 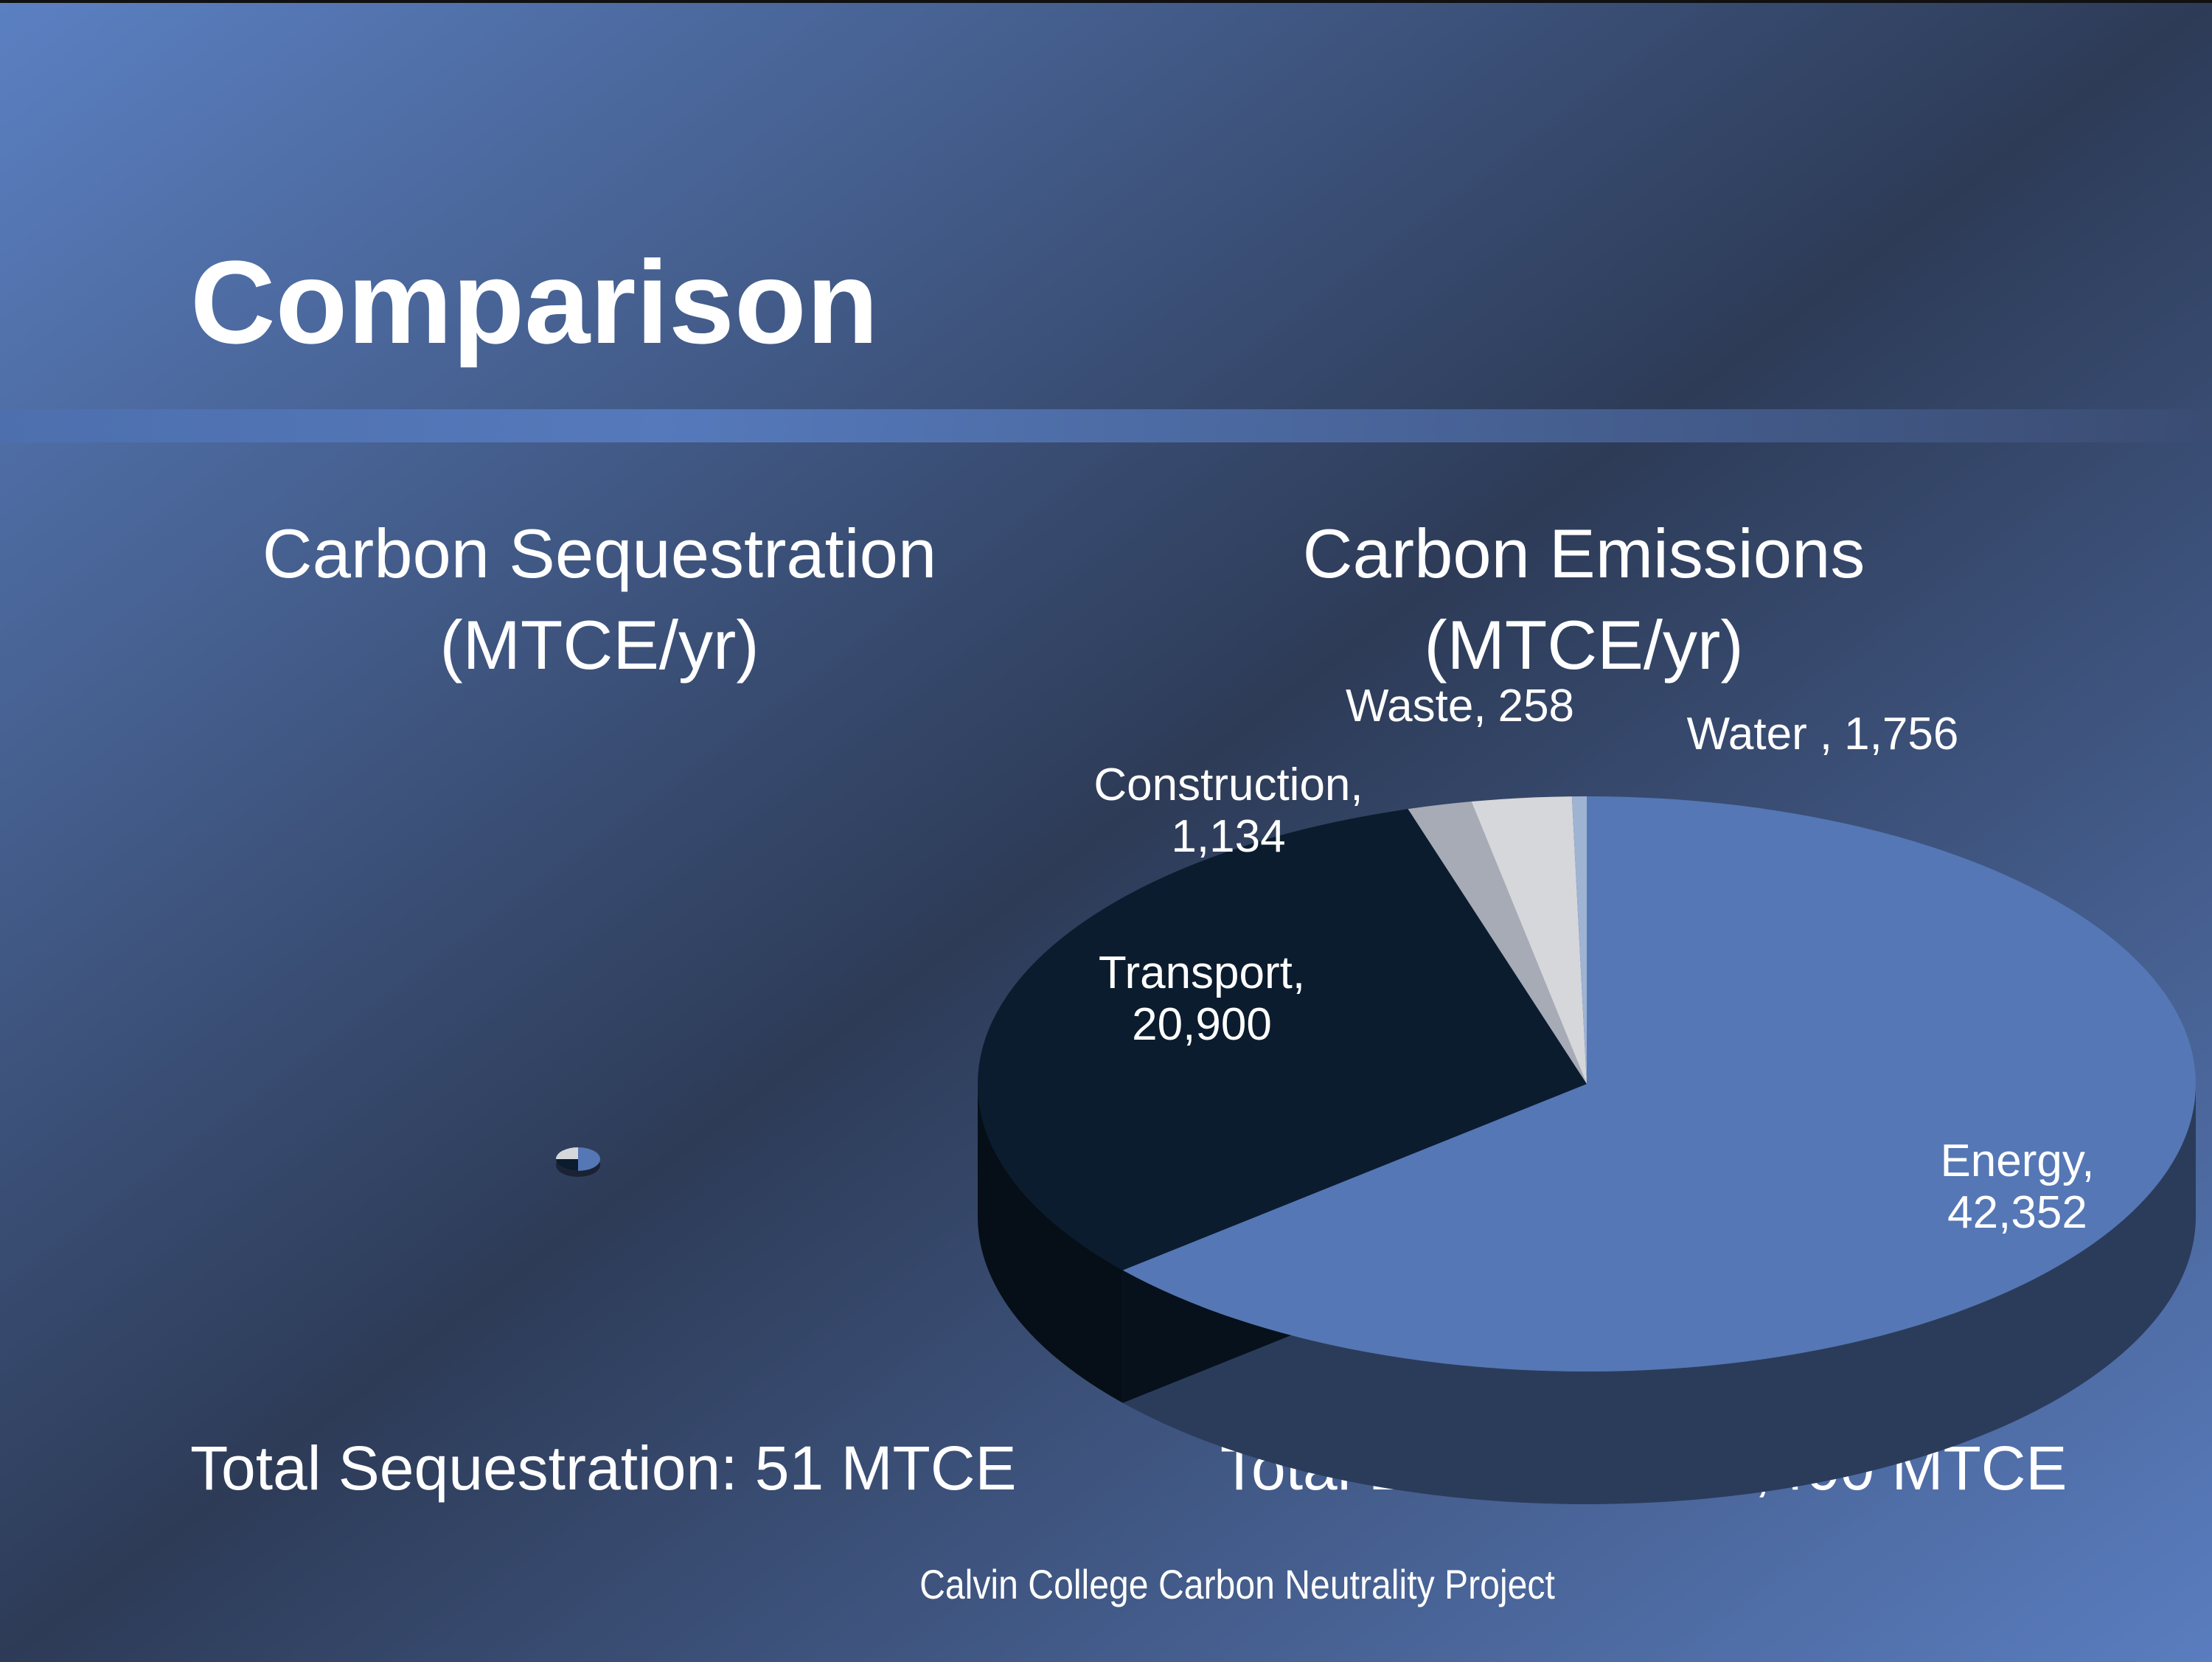 What do you see at coordinates (1901, 734) in the screenshot?
I see `label-value: 1,756` at bounding box center [1901, 734].